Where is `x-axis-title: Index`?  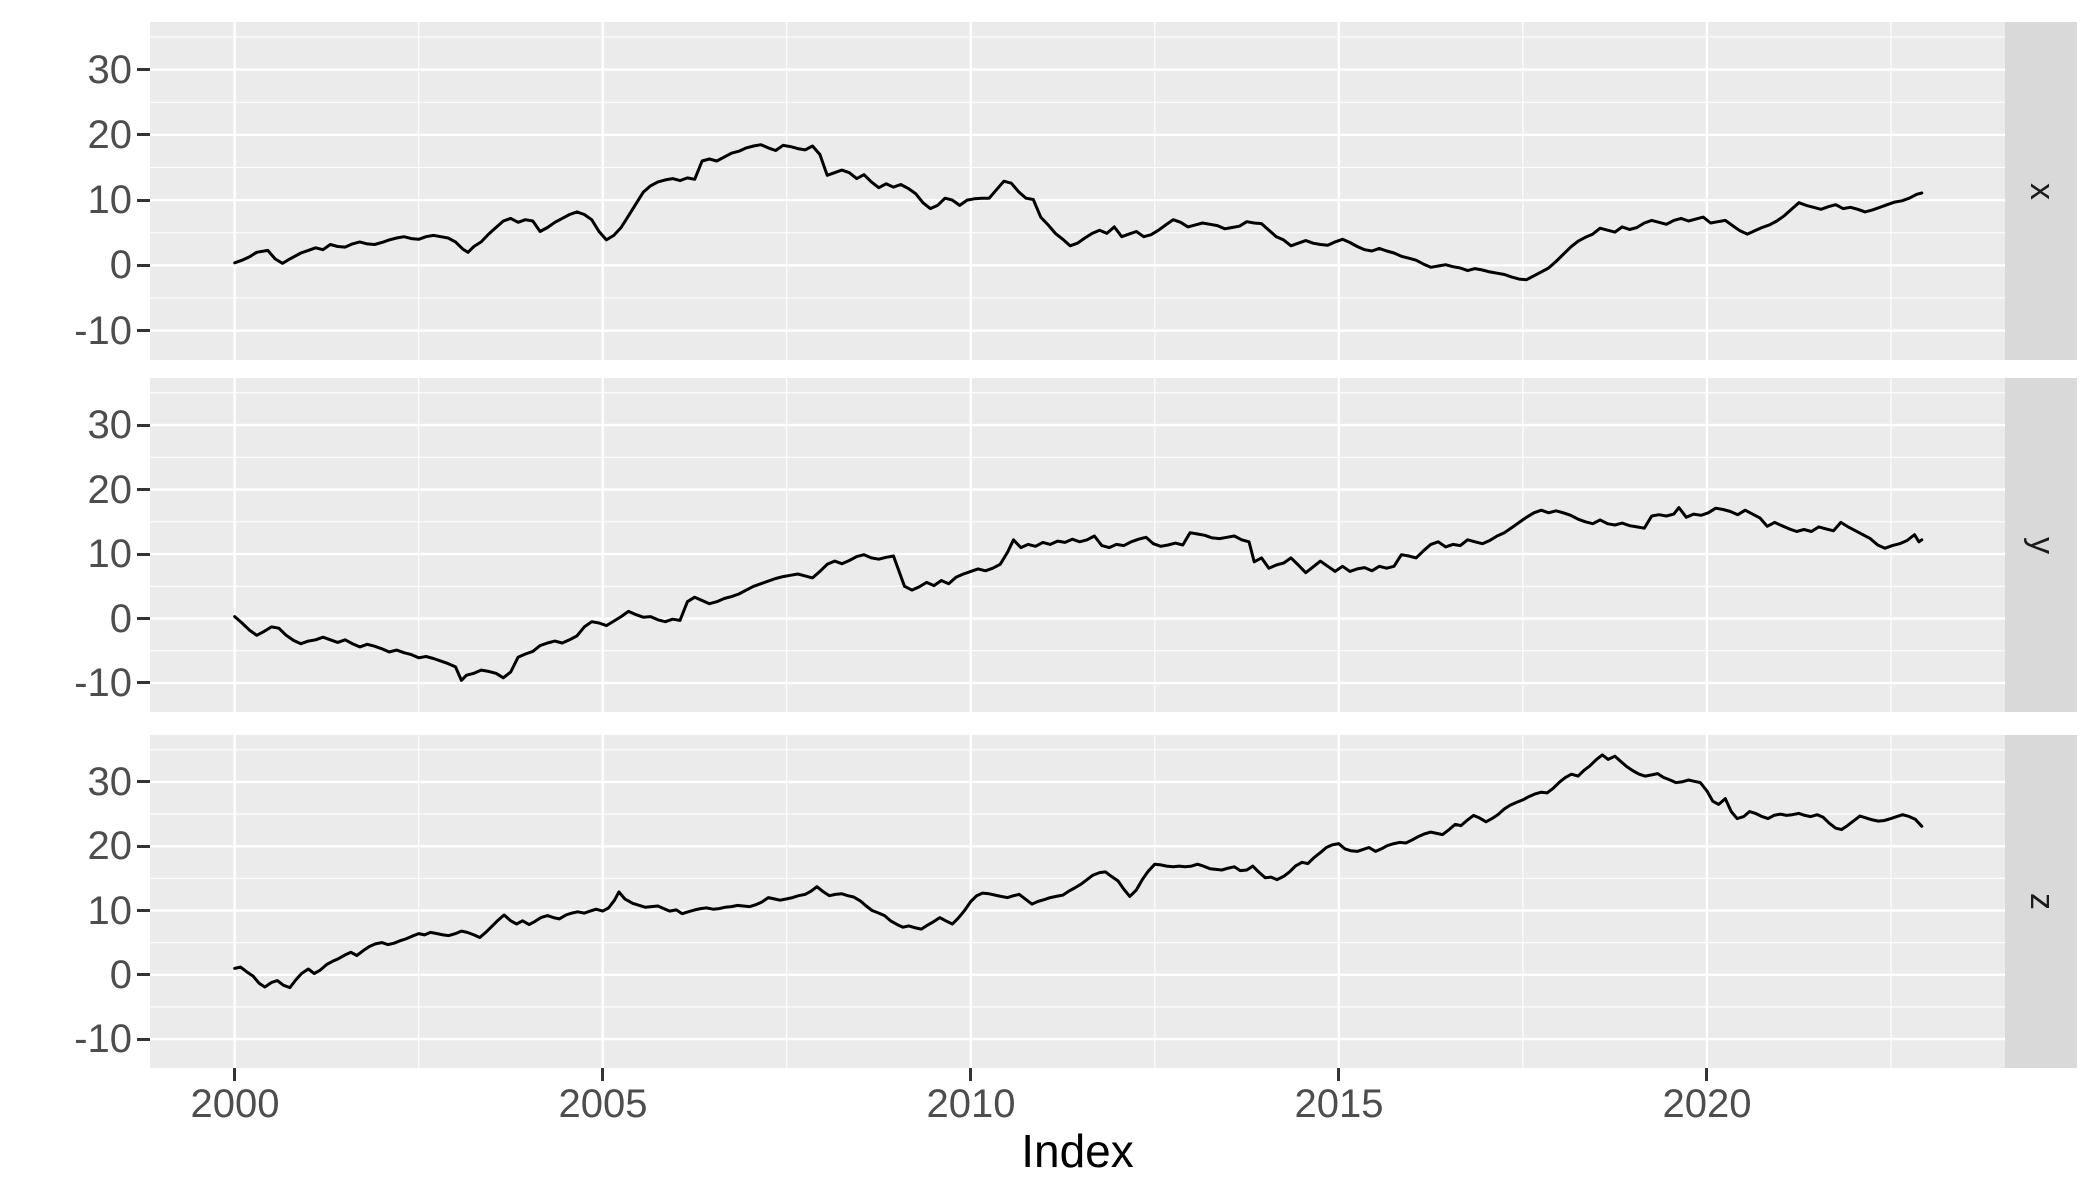 x-axis-title: Index is located at coordinates (1077, 1151).